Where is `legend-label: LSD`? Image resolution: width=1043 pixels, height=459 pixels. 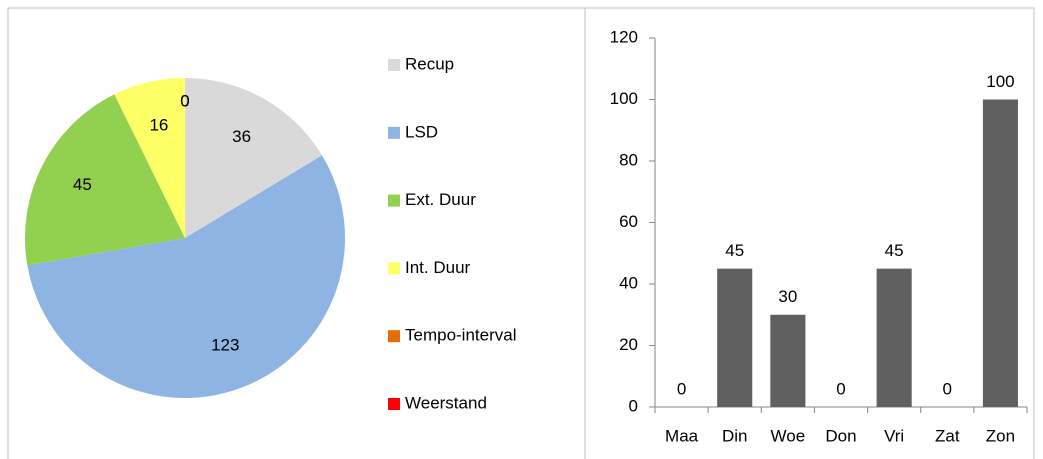
legend-label: LSD is located at coordinates (421, 131).